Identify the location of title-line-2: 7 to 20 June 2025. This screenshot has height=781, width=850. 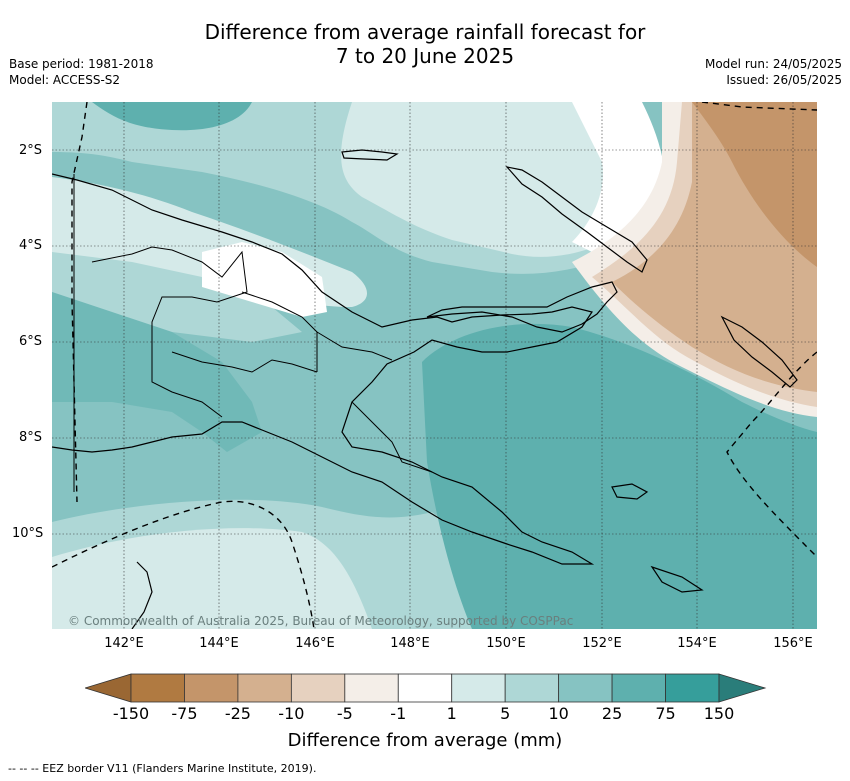
(425, 56).